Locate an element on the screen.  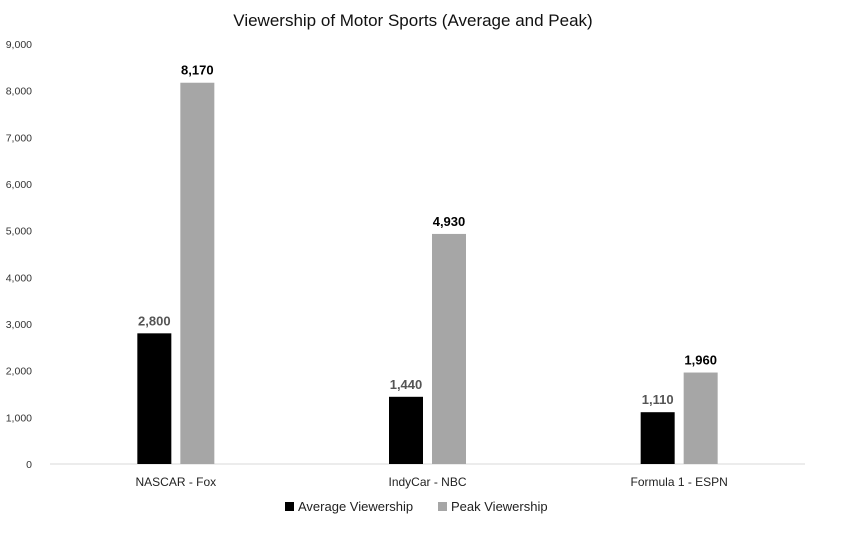
legend-label: Peak Viewership is located at coordinates (499, 506).